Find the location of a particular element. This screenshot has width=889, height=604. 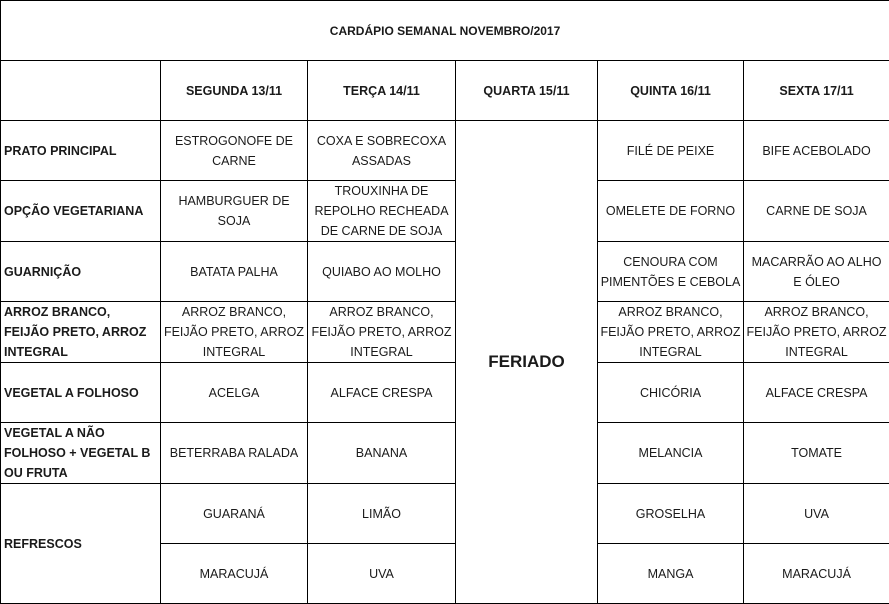

row-label: OPÇÃO VEGETARIANA is located at coordinates (81, 211).